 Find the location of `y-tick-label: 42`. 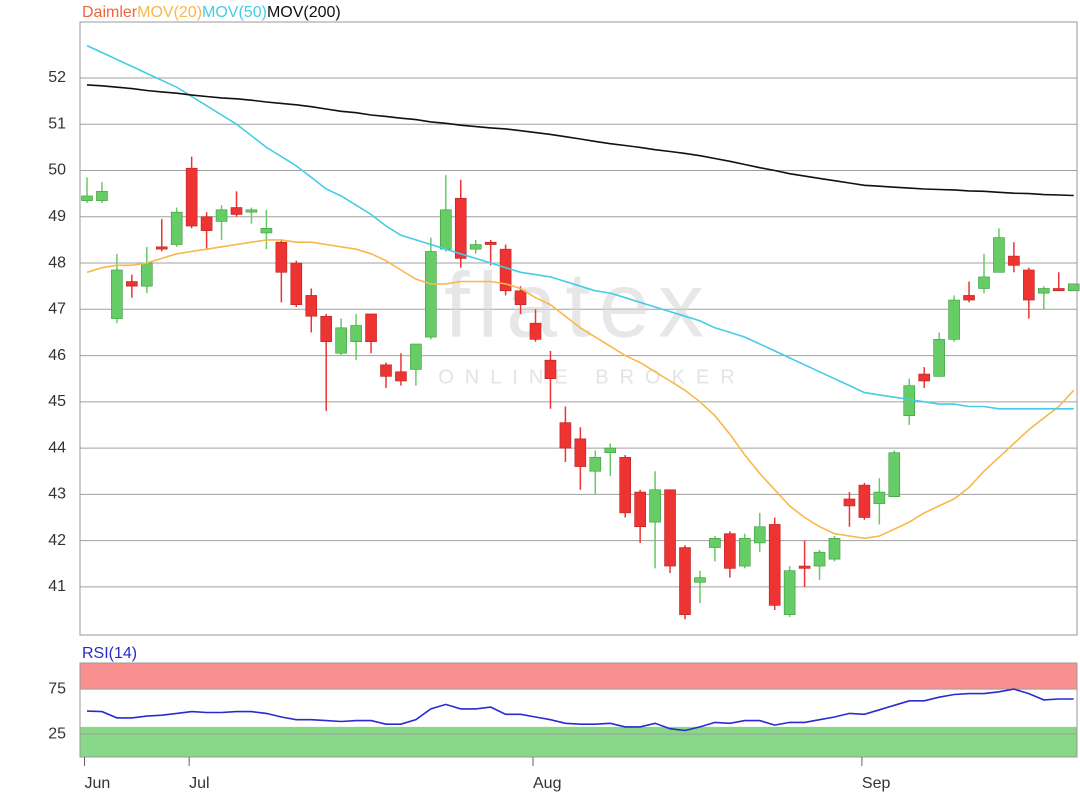

y-tick-label: 42 is located at coordinates (57, 540).